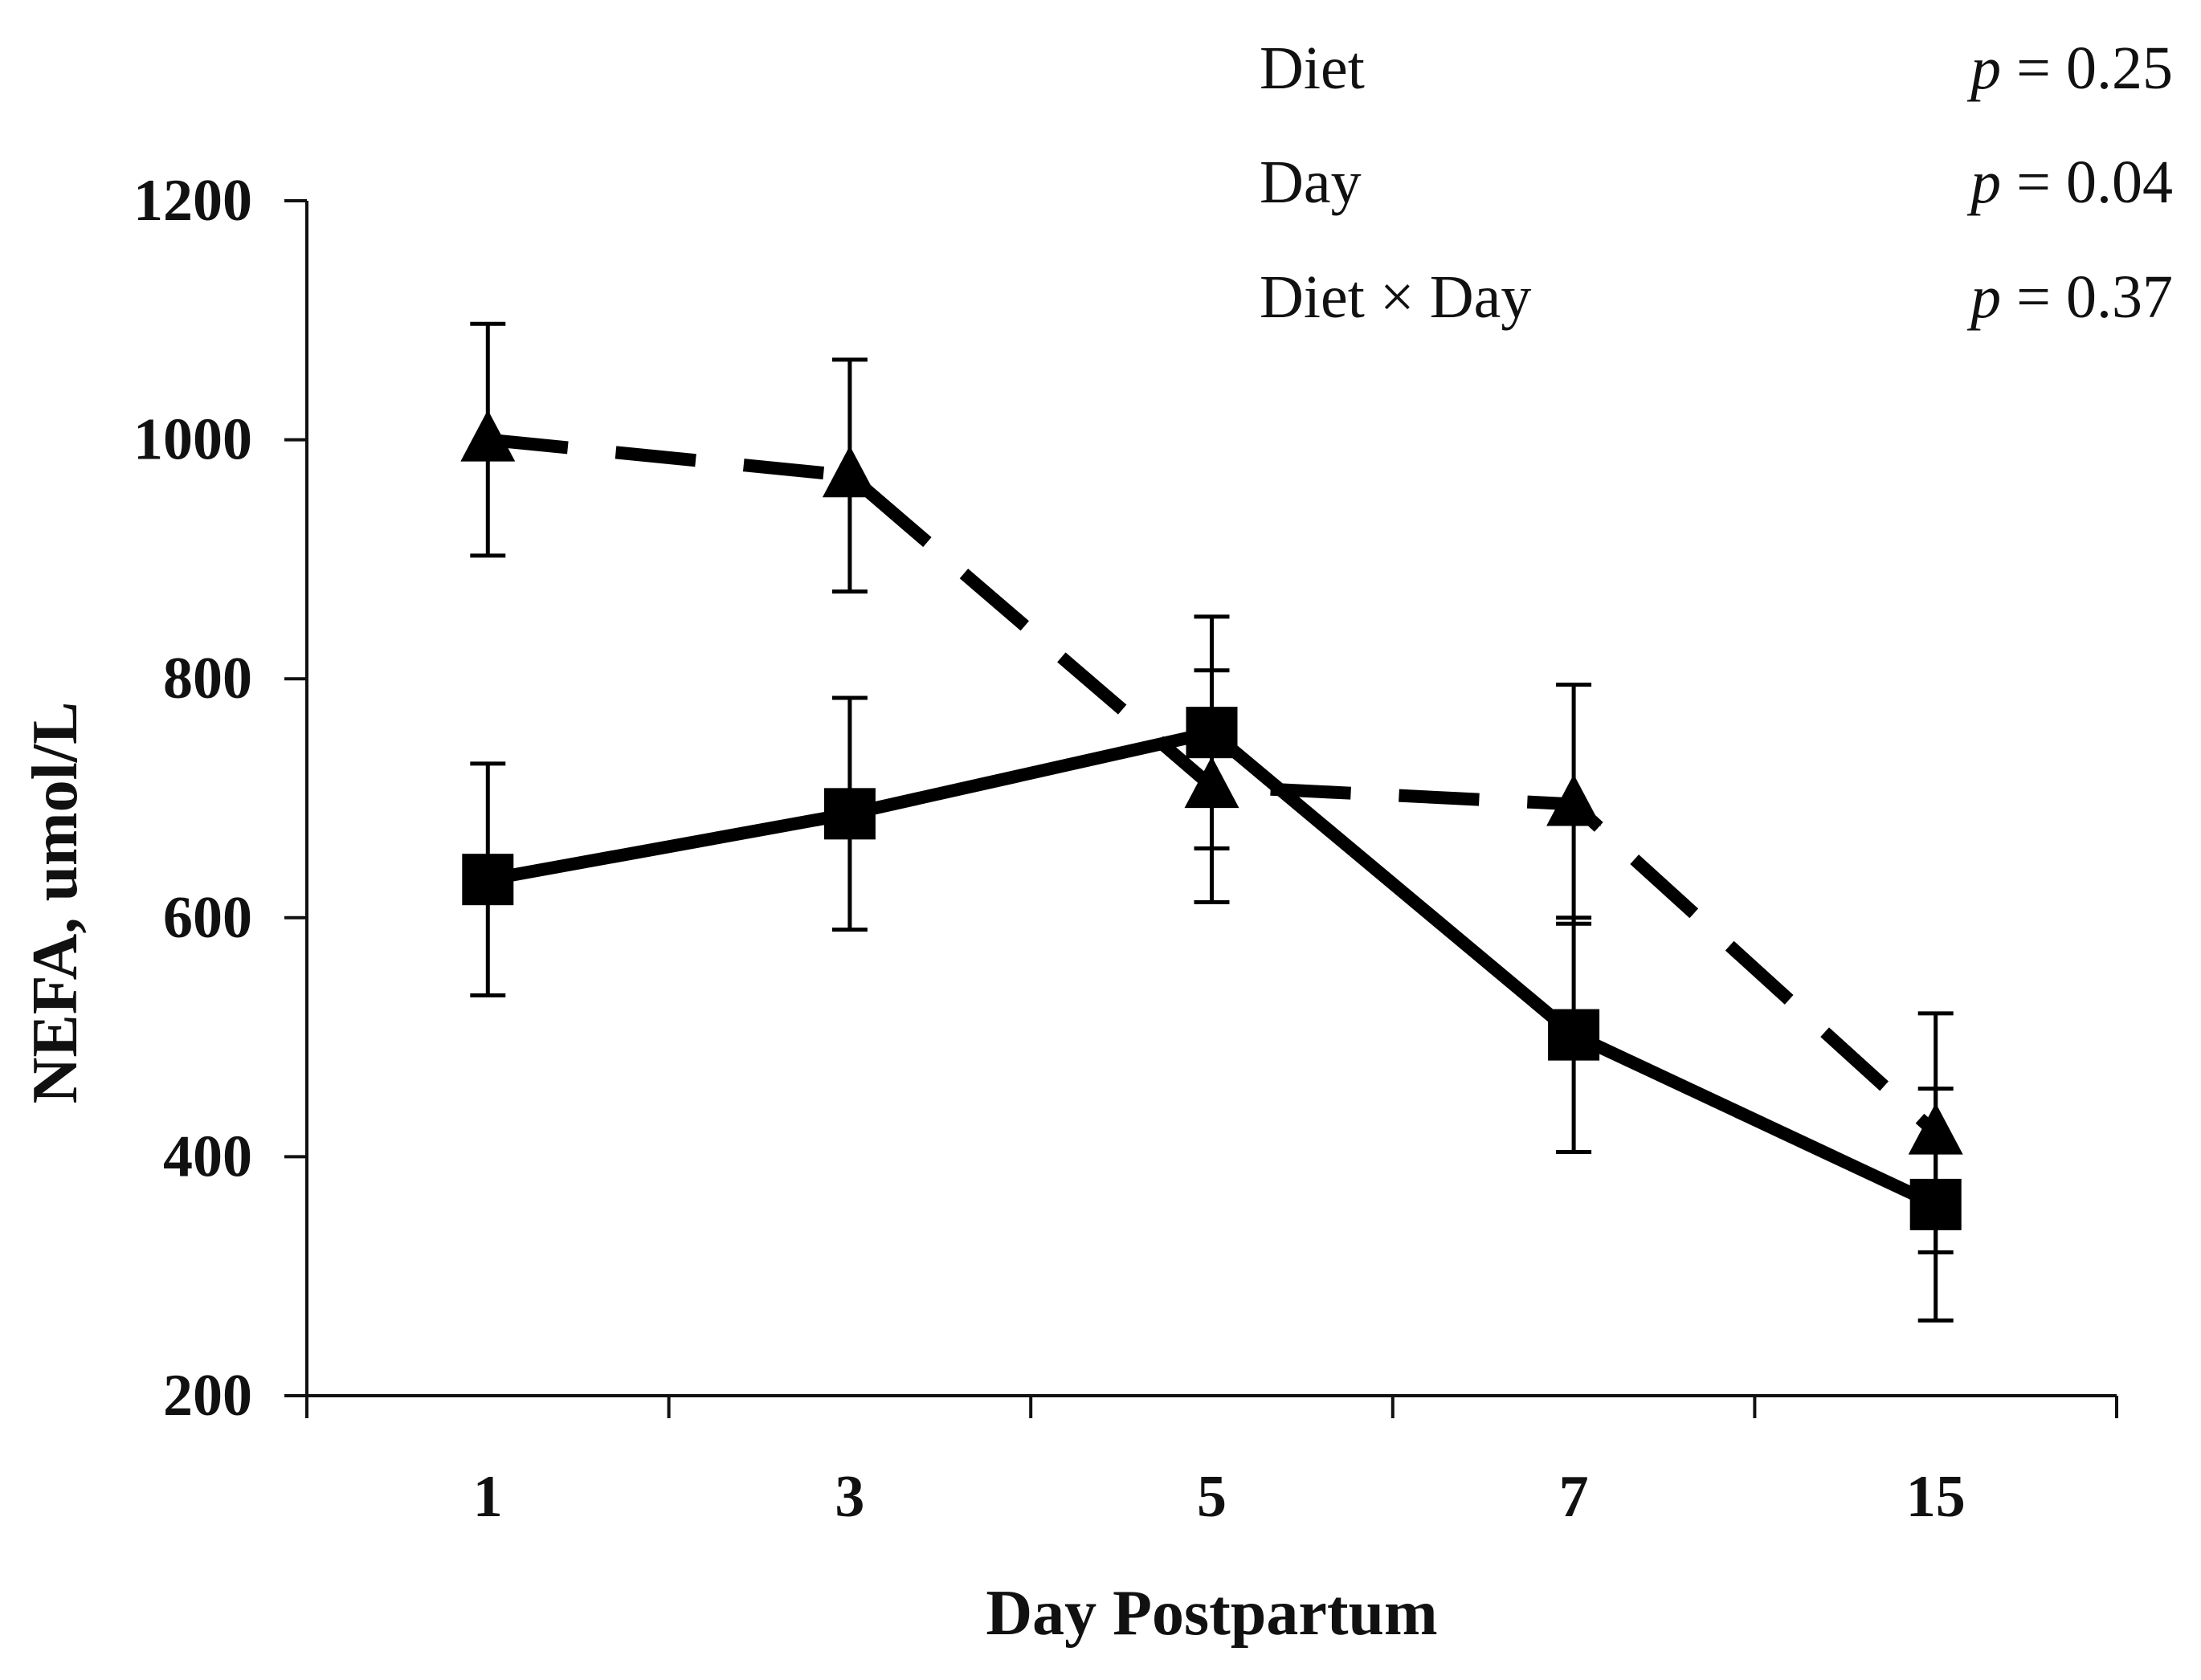 The image size is (2201, 1680). Describe the element at coordinates (488, 1497) in the screenshot. I see `x-tick-label: 1` at that location.